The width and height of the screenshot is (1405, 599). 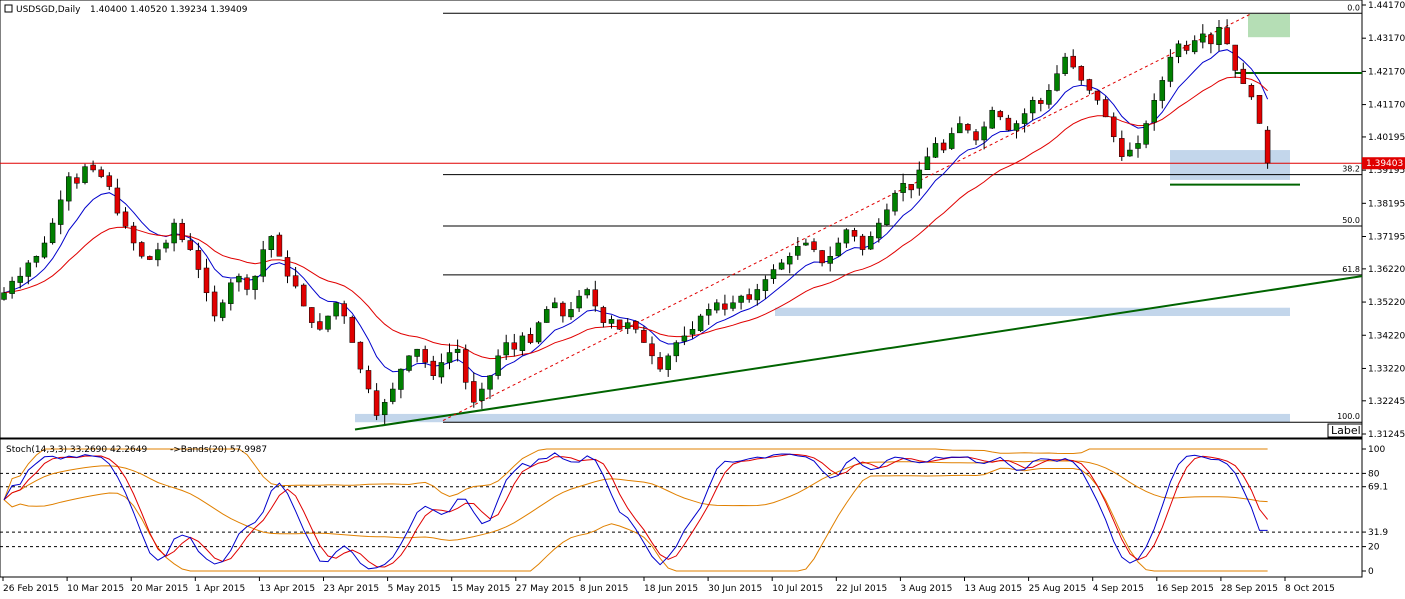 I want to click on collapse-icon, so click(x=8, y=8).